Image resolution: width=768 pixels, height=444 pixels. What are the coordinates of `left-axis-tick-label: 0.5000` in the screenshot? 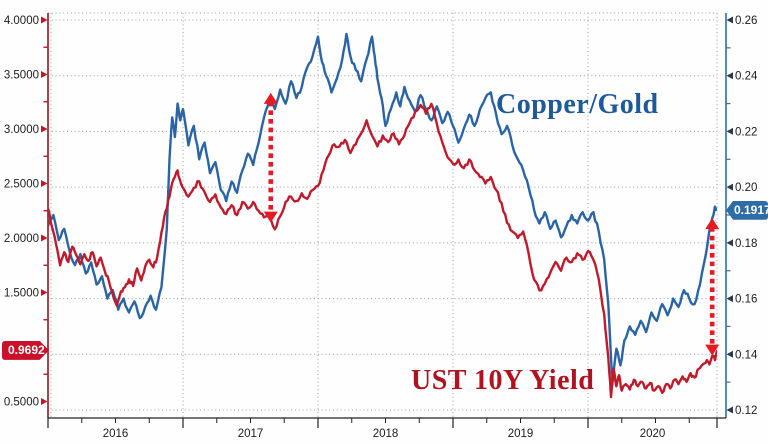 It's located at (21, 403).